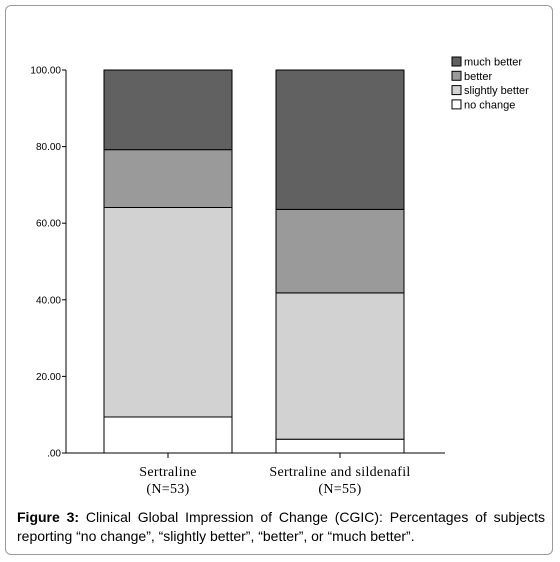 The width and height of the screenshot is (560, 562). Describe the element at coordinates (167, 472) in the screenshot. I see `x-category-label: Sertraline` at that location.